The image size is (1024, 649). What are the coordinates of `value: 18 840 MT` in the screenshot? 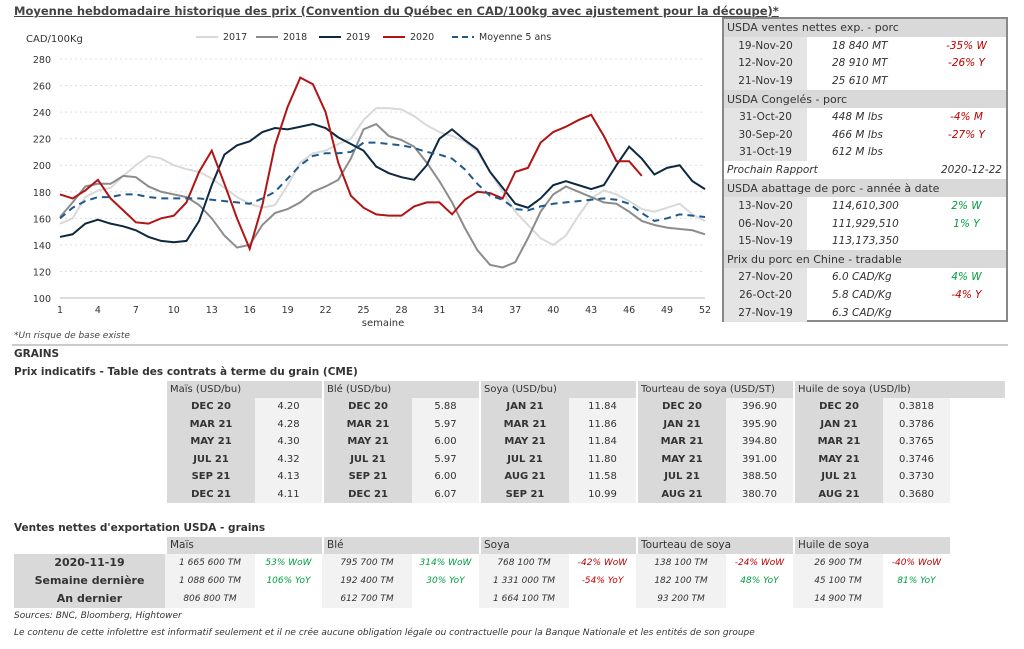 It's located at (860, 45).